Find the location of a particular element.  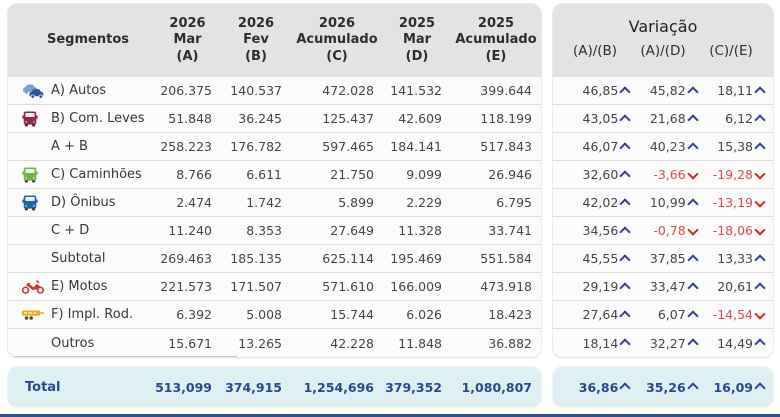

variation-cell: 34,56 is located at coordinates (596, 230).